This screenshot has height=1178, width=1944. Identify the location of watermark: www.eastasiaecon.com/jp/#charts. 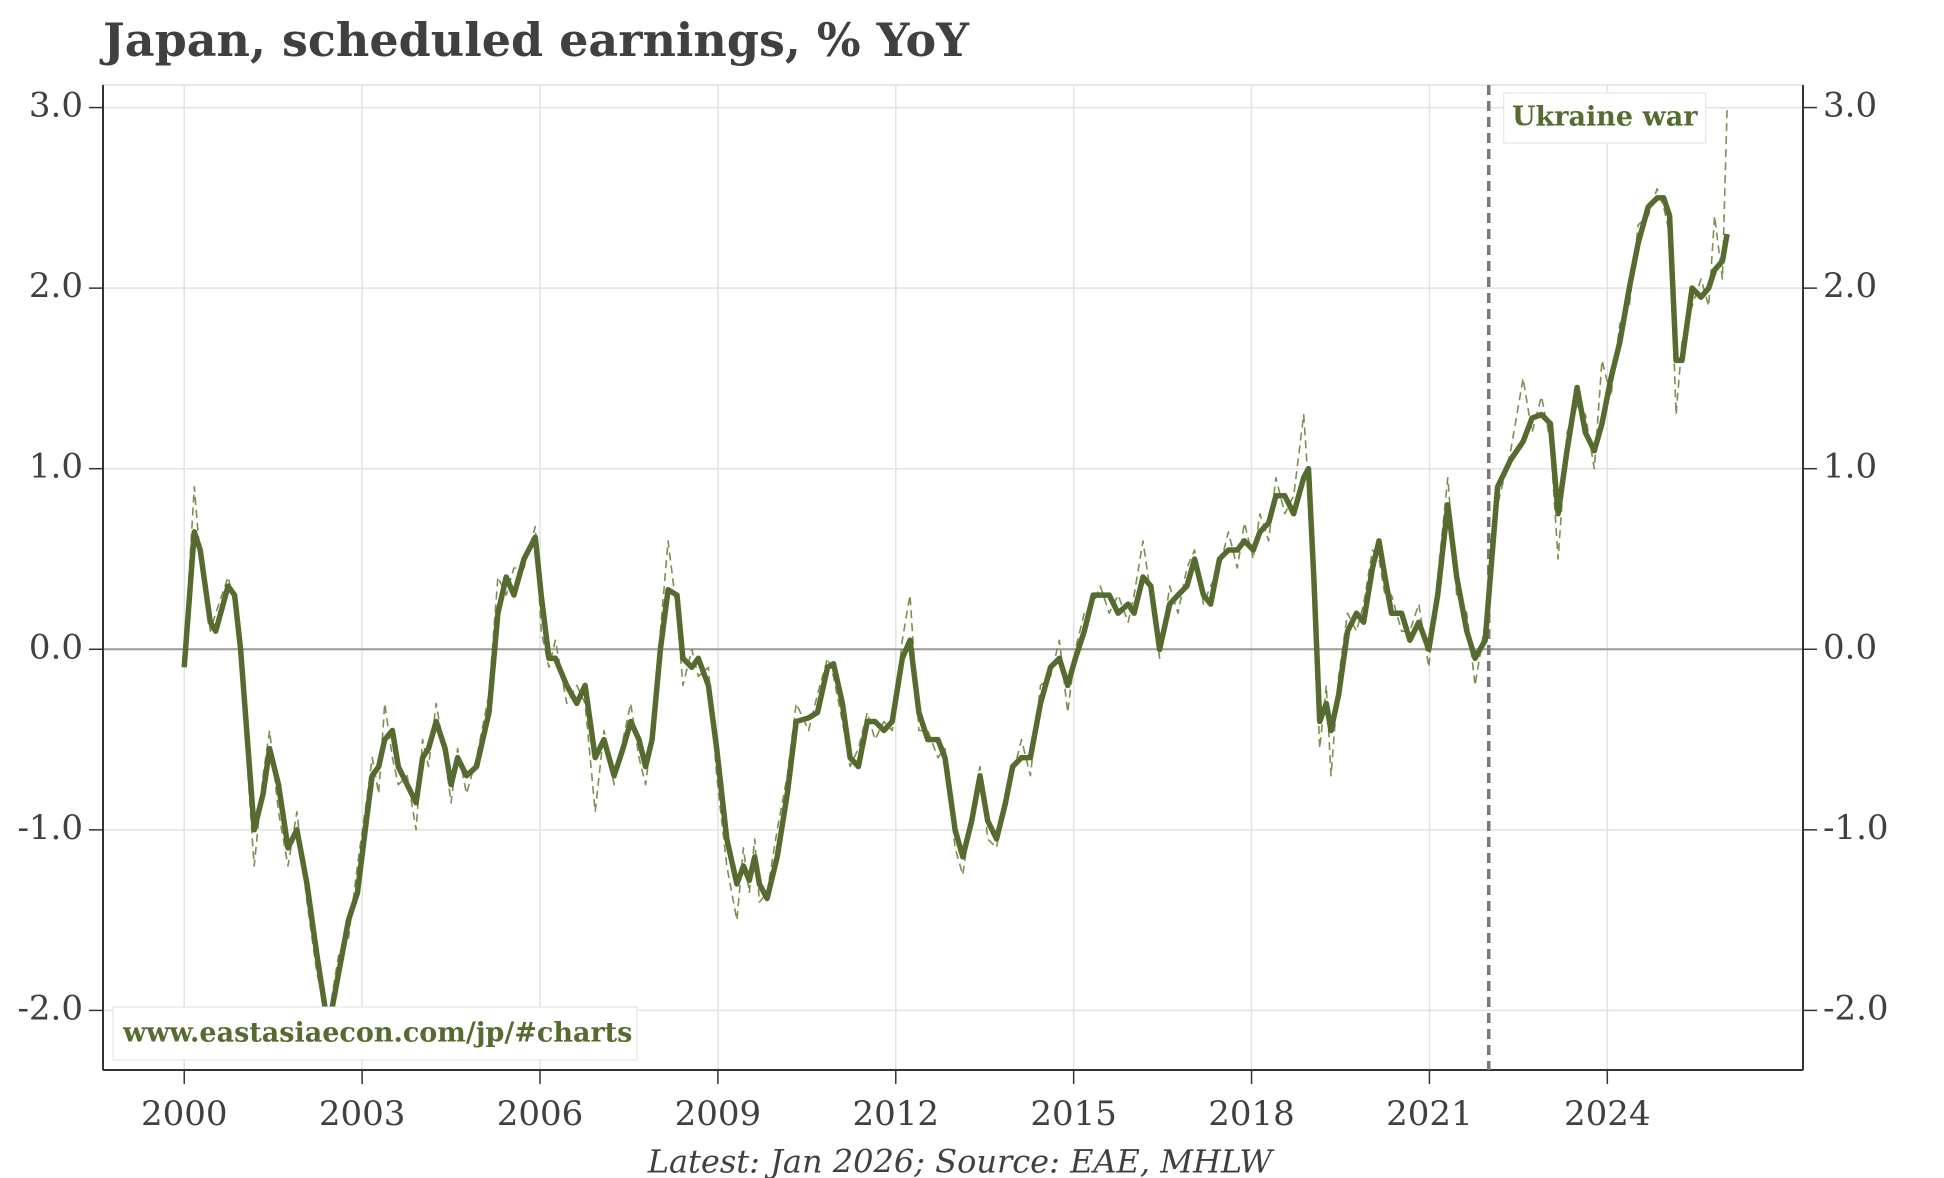
(377, 1033).